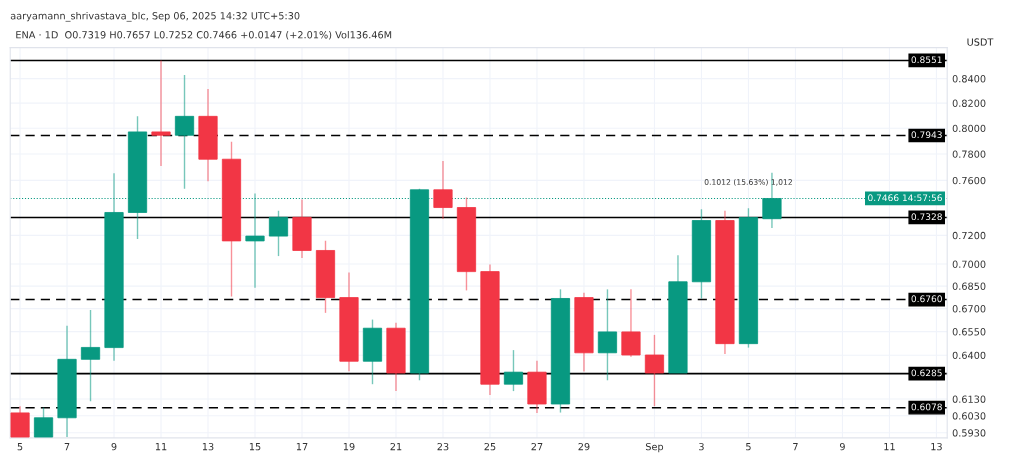  I want to click on y-axis-title: USDT, so click(980, 42).